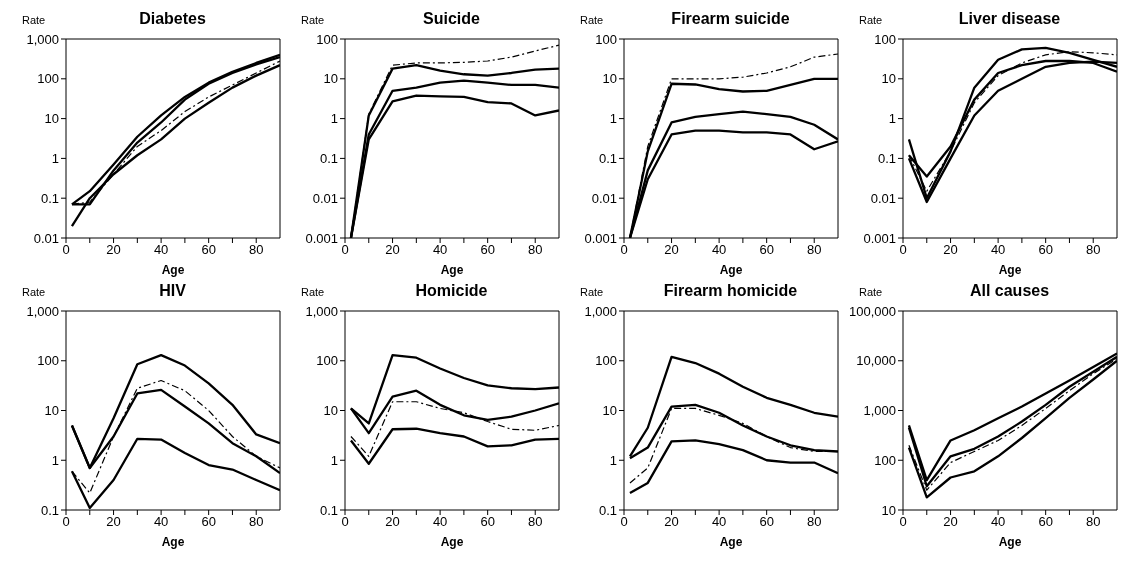  What do you see at coordinates (451, 18) in the screenshot?
I see `chart-title: Suicide` at bounding box center [451, 18].